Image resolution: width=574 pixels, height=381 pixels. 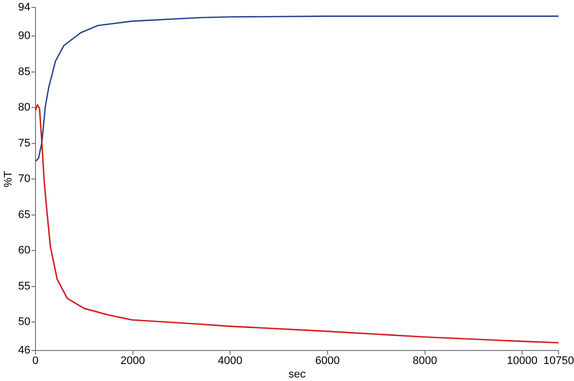 What do you see at coordinates (24, 179) in the screenshot?
I see `y-tick-label: 70` at bounding box center [24, 179].